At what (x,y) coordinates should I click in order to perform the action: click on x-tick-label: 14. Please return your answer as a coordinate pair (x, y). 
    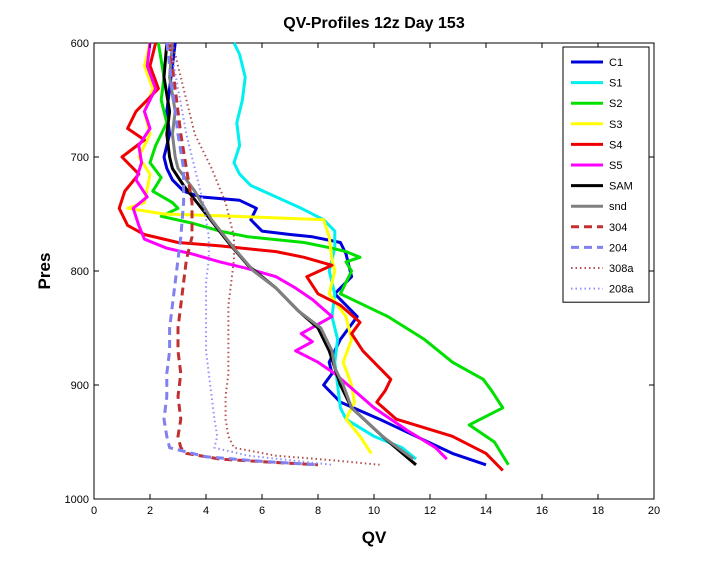
    Looking at the image, I should click on (486, 511).